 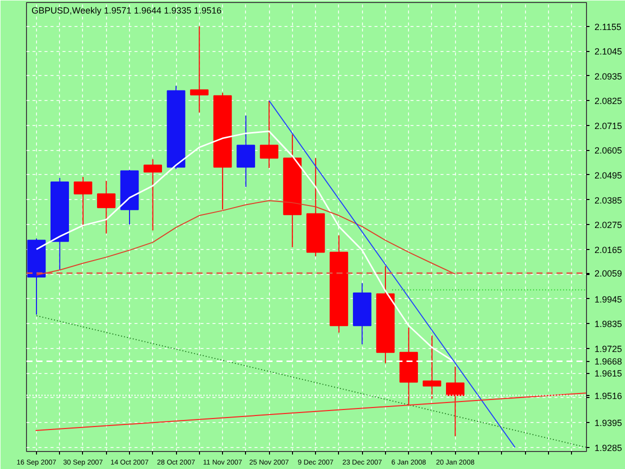 What do you see at coordinates (608, 395) in the screenshot?
I see `ref-line-label: 1.9516` at bounding box center [608, 395].